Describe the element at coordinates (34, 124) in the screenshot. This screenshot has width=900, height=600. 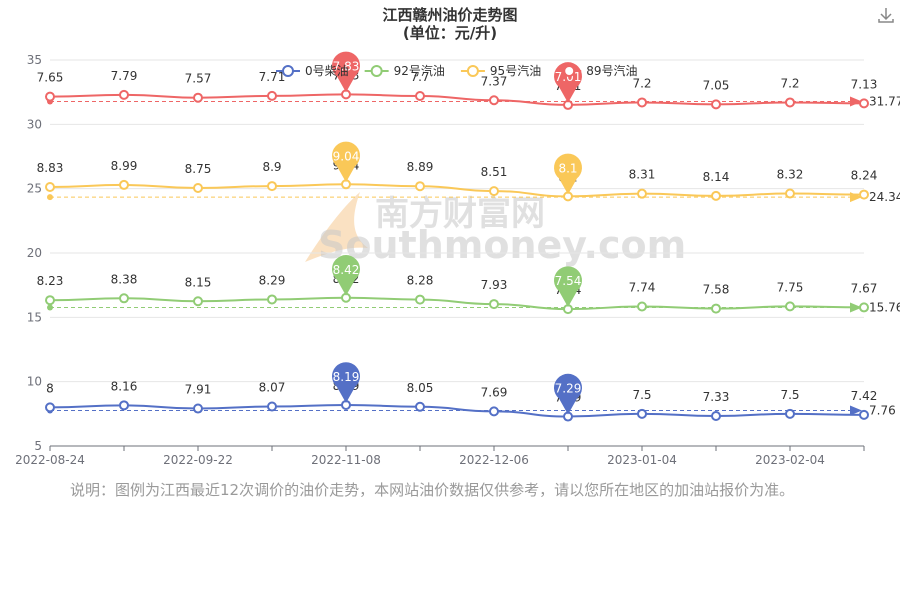
I see `y-tick-label: 30` at that location.